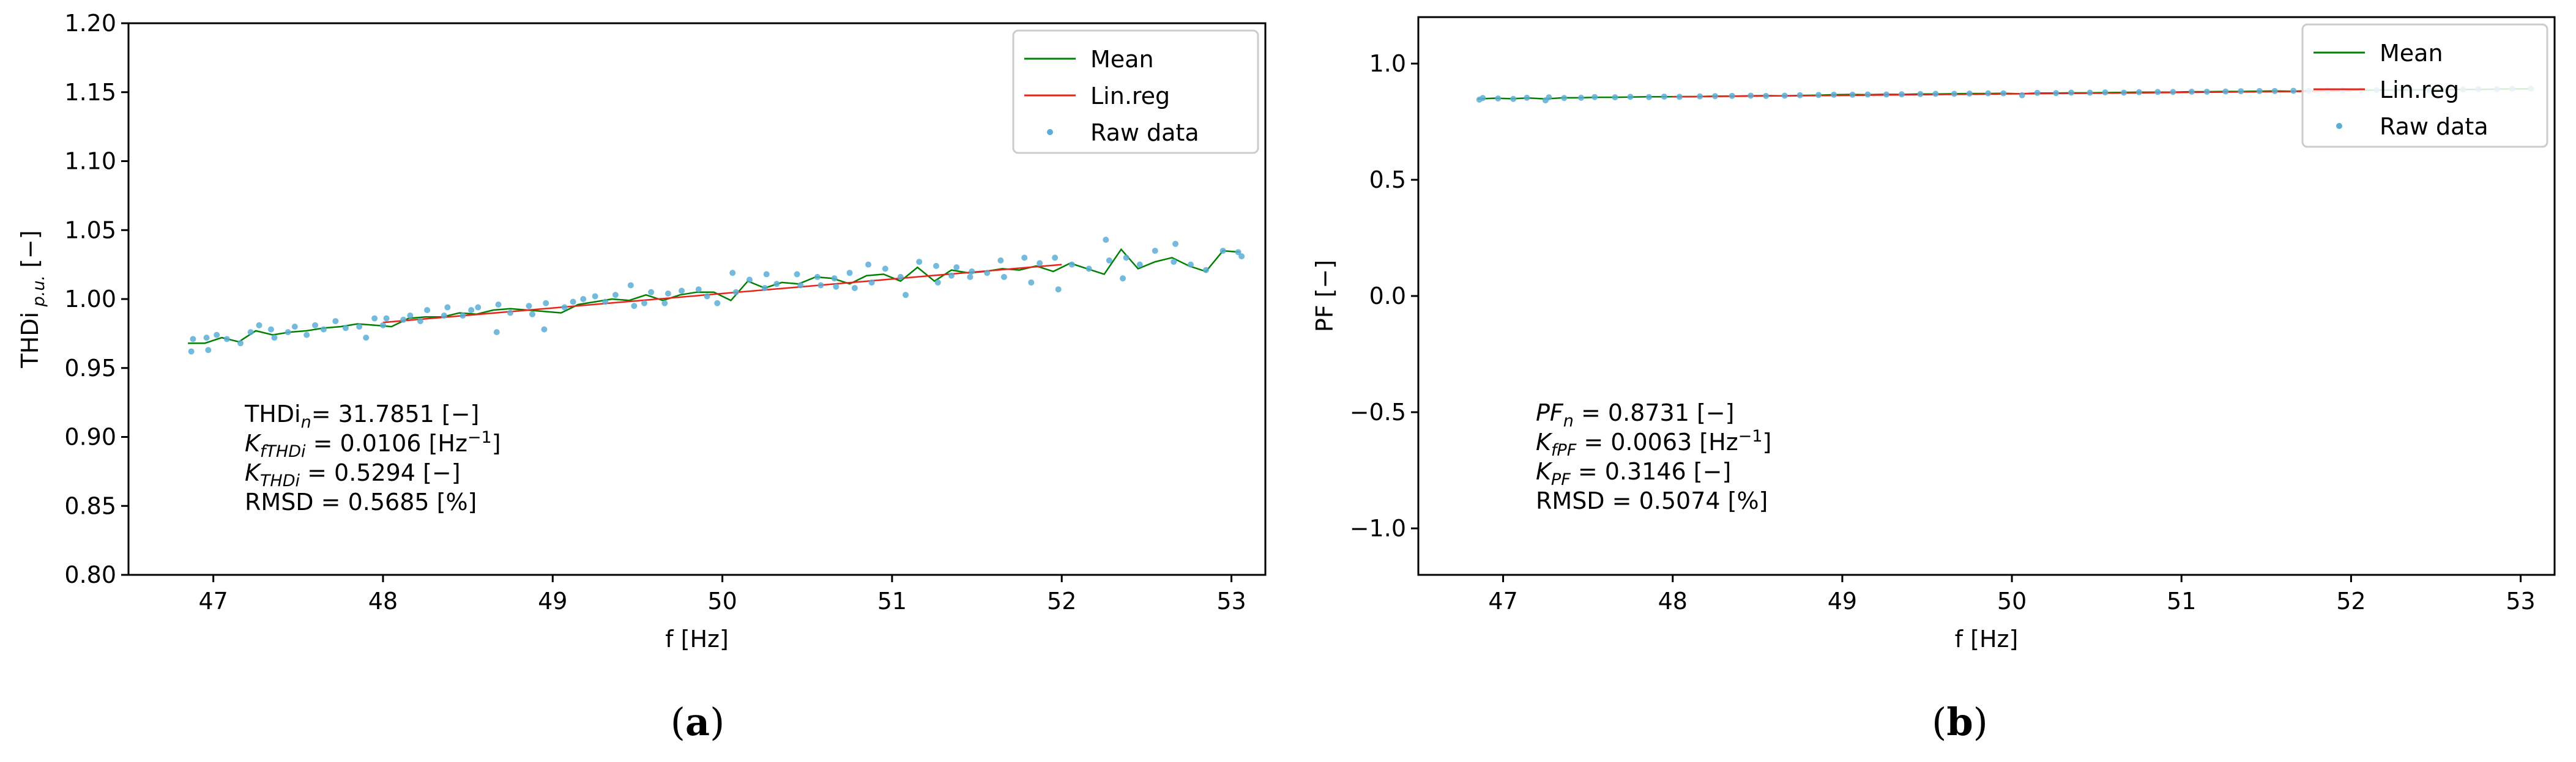  I want to click on annotation-subscript: n, so click(306, 422).